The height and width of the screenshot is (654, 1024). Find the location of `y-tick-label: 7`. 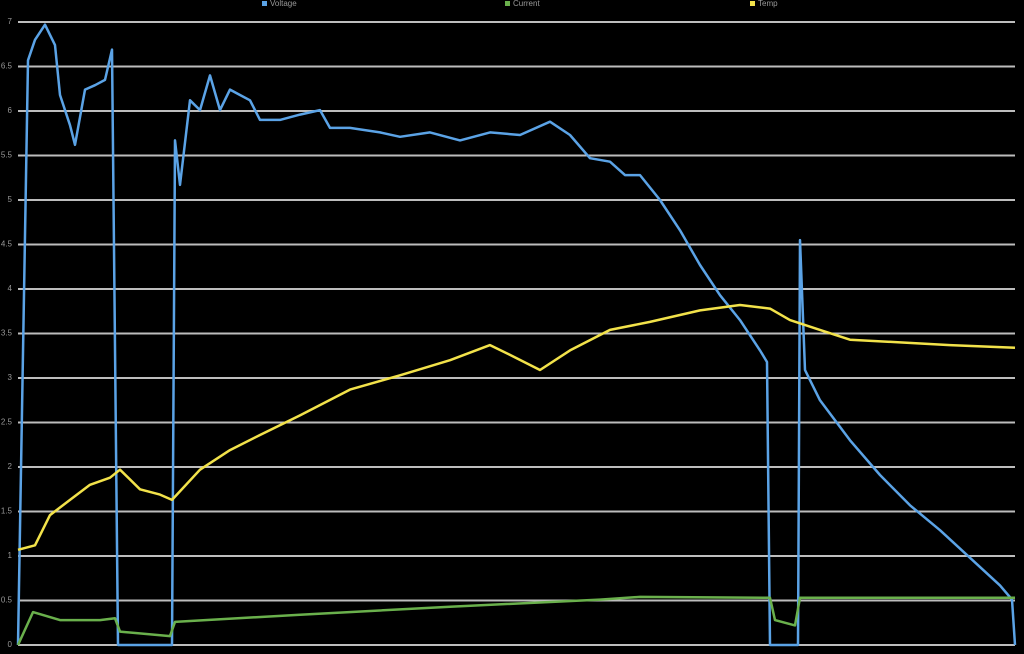

y-tick-label: 7 is located at coordinates (10, 21).